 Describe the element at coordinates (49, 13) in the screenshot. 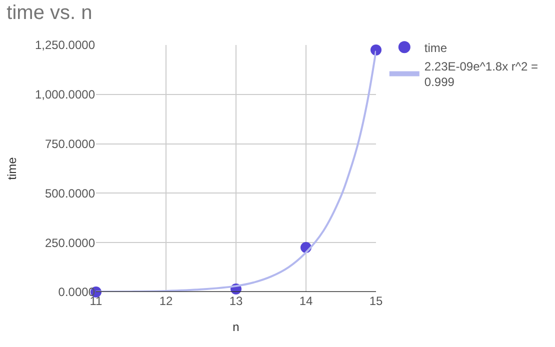

I see `chart-title: time vs. n` at that location.